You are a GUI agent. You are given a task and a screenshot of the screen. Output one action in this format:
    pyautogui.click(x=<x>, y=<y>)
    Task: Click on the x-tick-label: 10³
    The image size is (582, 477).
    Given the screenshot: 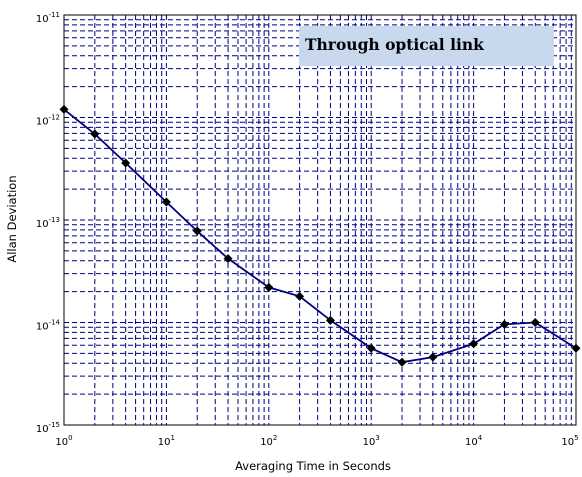 What is the action you would take?
    pyautogui.click(x=371, y=441)
    